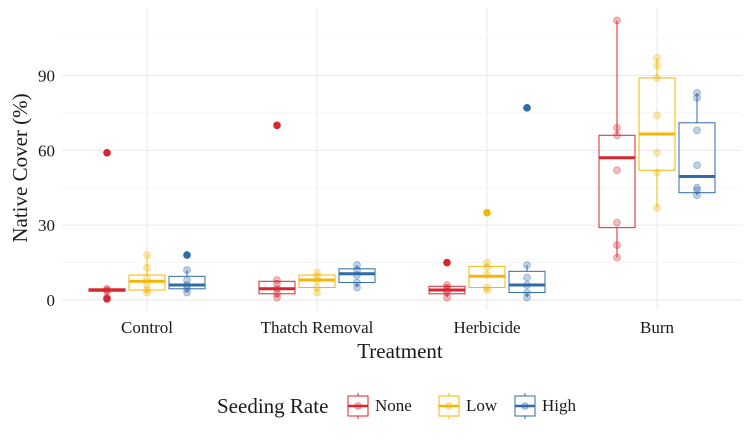 This screenshot has height=442, width=750. I want to click on box-high-control, so click(187, 274).